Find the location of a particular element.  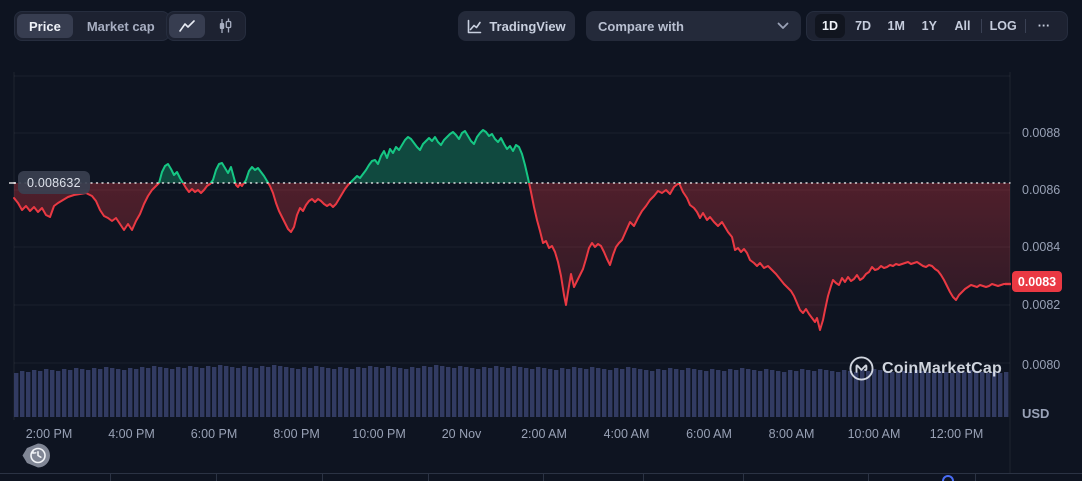

line-chart-button is located at coordinates (187, 26).